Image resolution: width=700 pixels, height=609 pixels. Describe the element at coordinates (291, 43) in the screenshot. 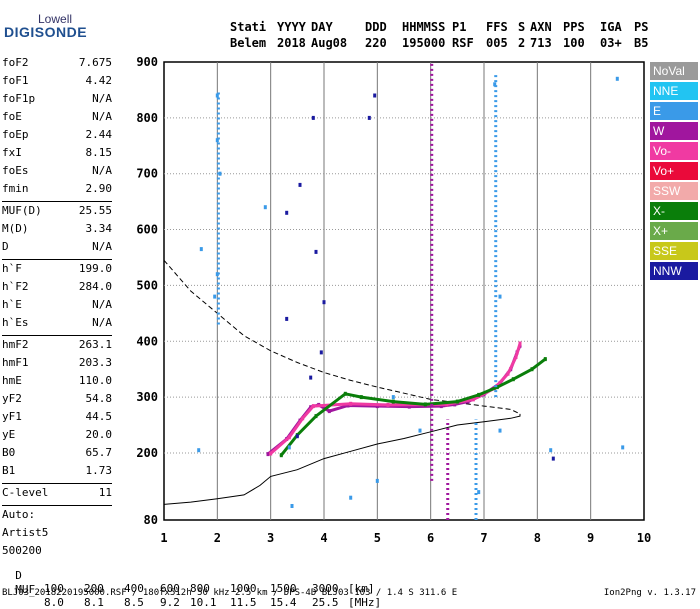

I see `header-value-1: 2018` at that location.